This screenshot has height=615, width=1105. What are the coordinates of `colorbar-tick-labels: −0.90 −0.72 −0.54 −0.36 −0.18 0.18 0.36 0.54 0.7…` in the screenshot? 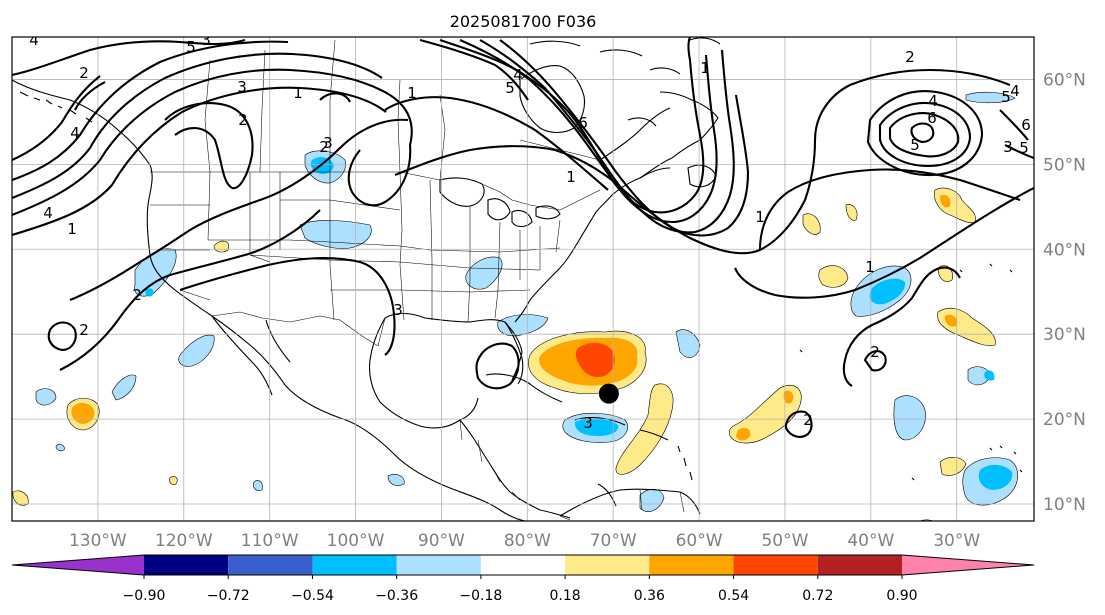 It's located at (520, 589).